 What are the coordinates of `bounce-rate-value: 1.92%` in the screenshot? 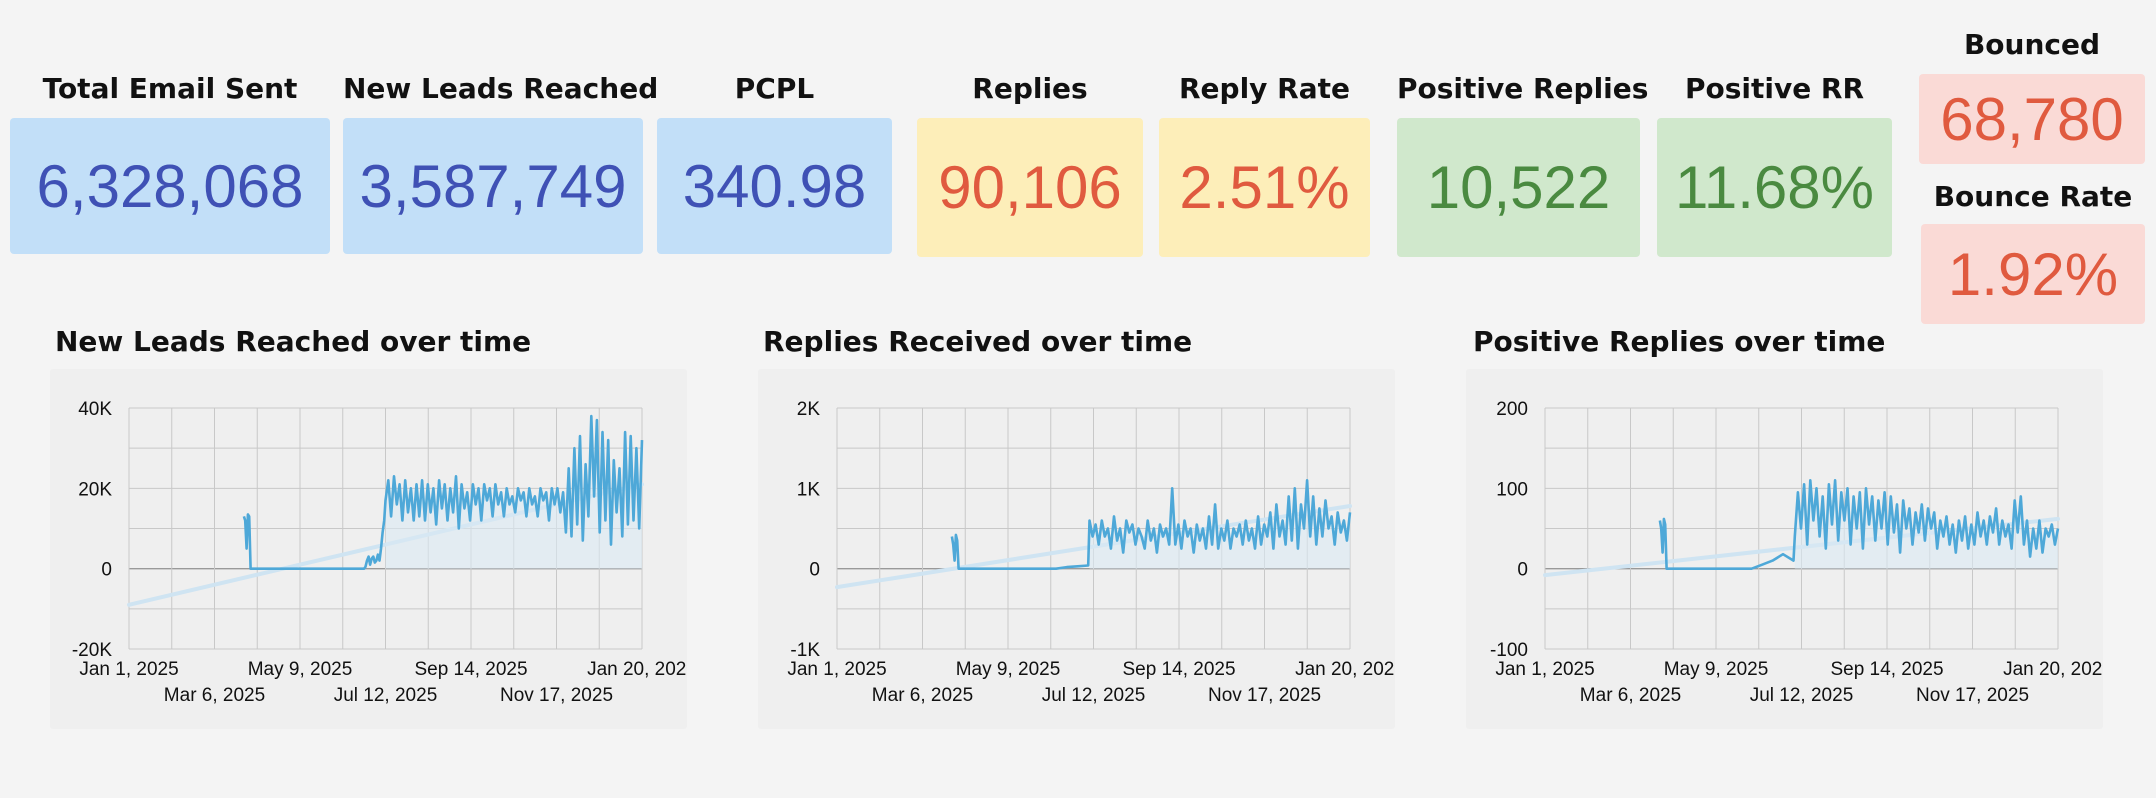 It's located at (2033, 274).